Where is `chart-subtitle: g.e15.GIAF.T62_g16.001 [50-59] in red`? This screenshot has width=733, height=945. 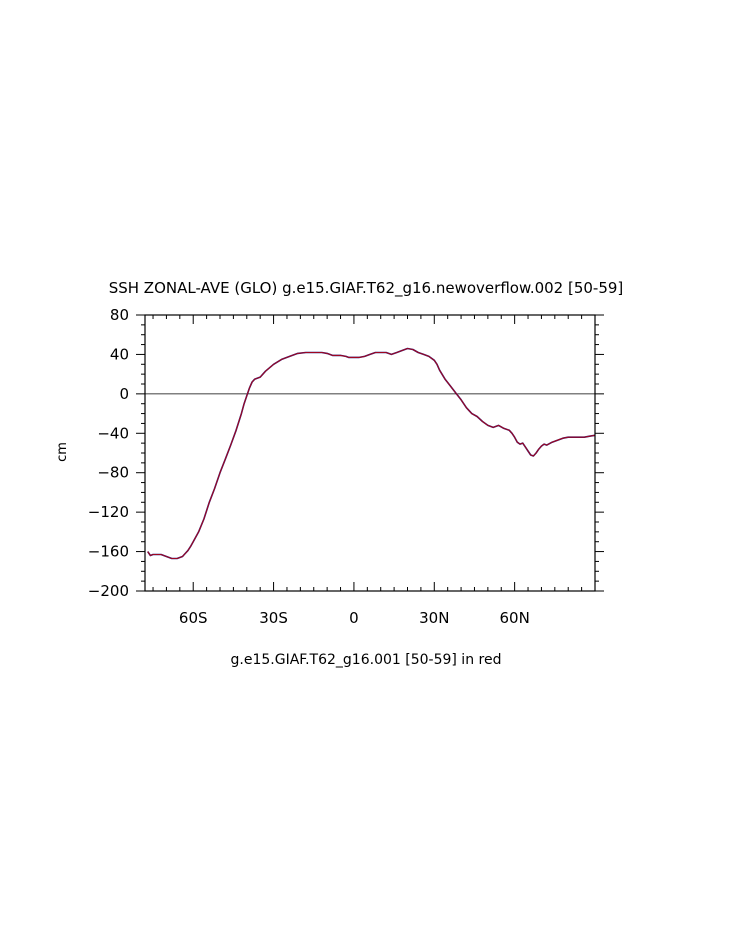
chart-subtitle: g.e15.GIAF.T62_g16.001 [50-59] in red is located at coordinates (366, 660).